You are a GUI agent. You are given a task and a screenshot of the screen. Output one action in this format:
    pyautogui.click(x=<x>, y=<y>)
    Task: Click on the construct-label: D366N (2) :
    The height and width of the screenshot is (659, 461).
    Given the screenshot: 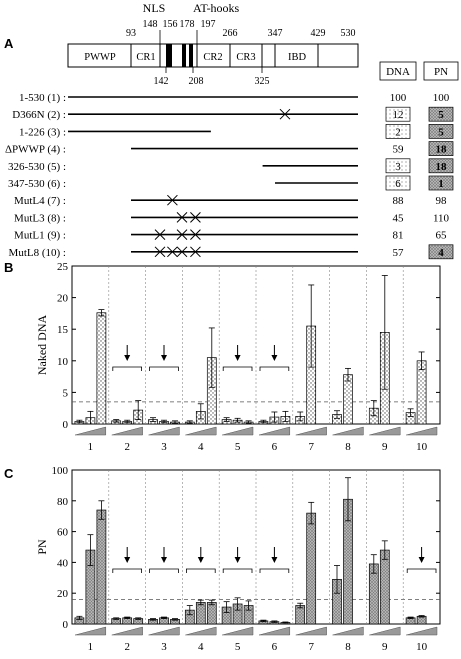 What is the action you would take?
    pyautogui.click(x=39, y=115)
    